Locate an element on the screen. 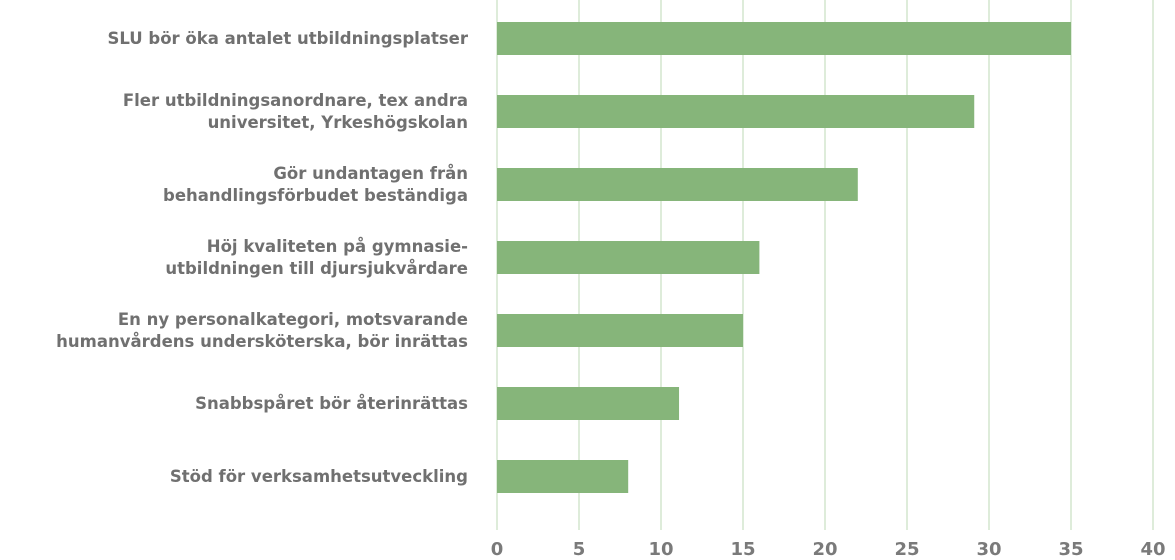 Image resolution: width=1175 pixels, height=560 pixels. x-tick-label: 30 is located at coordinates (988, 549).